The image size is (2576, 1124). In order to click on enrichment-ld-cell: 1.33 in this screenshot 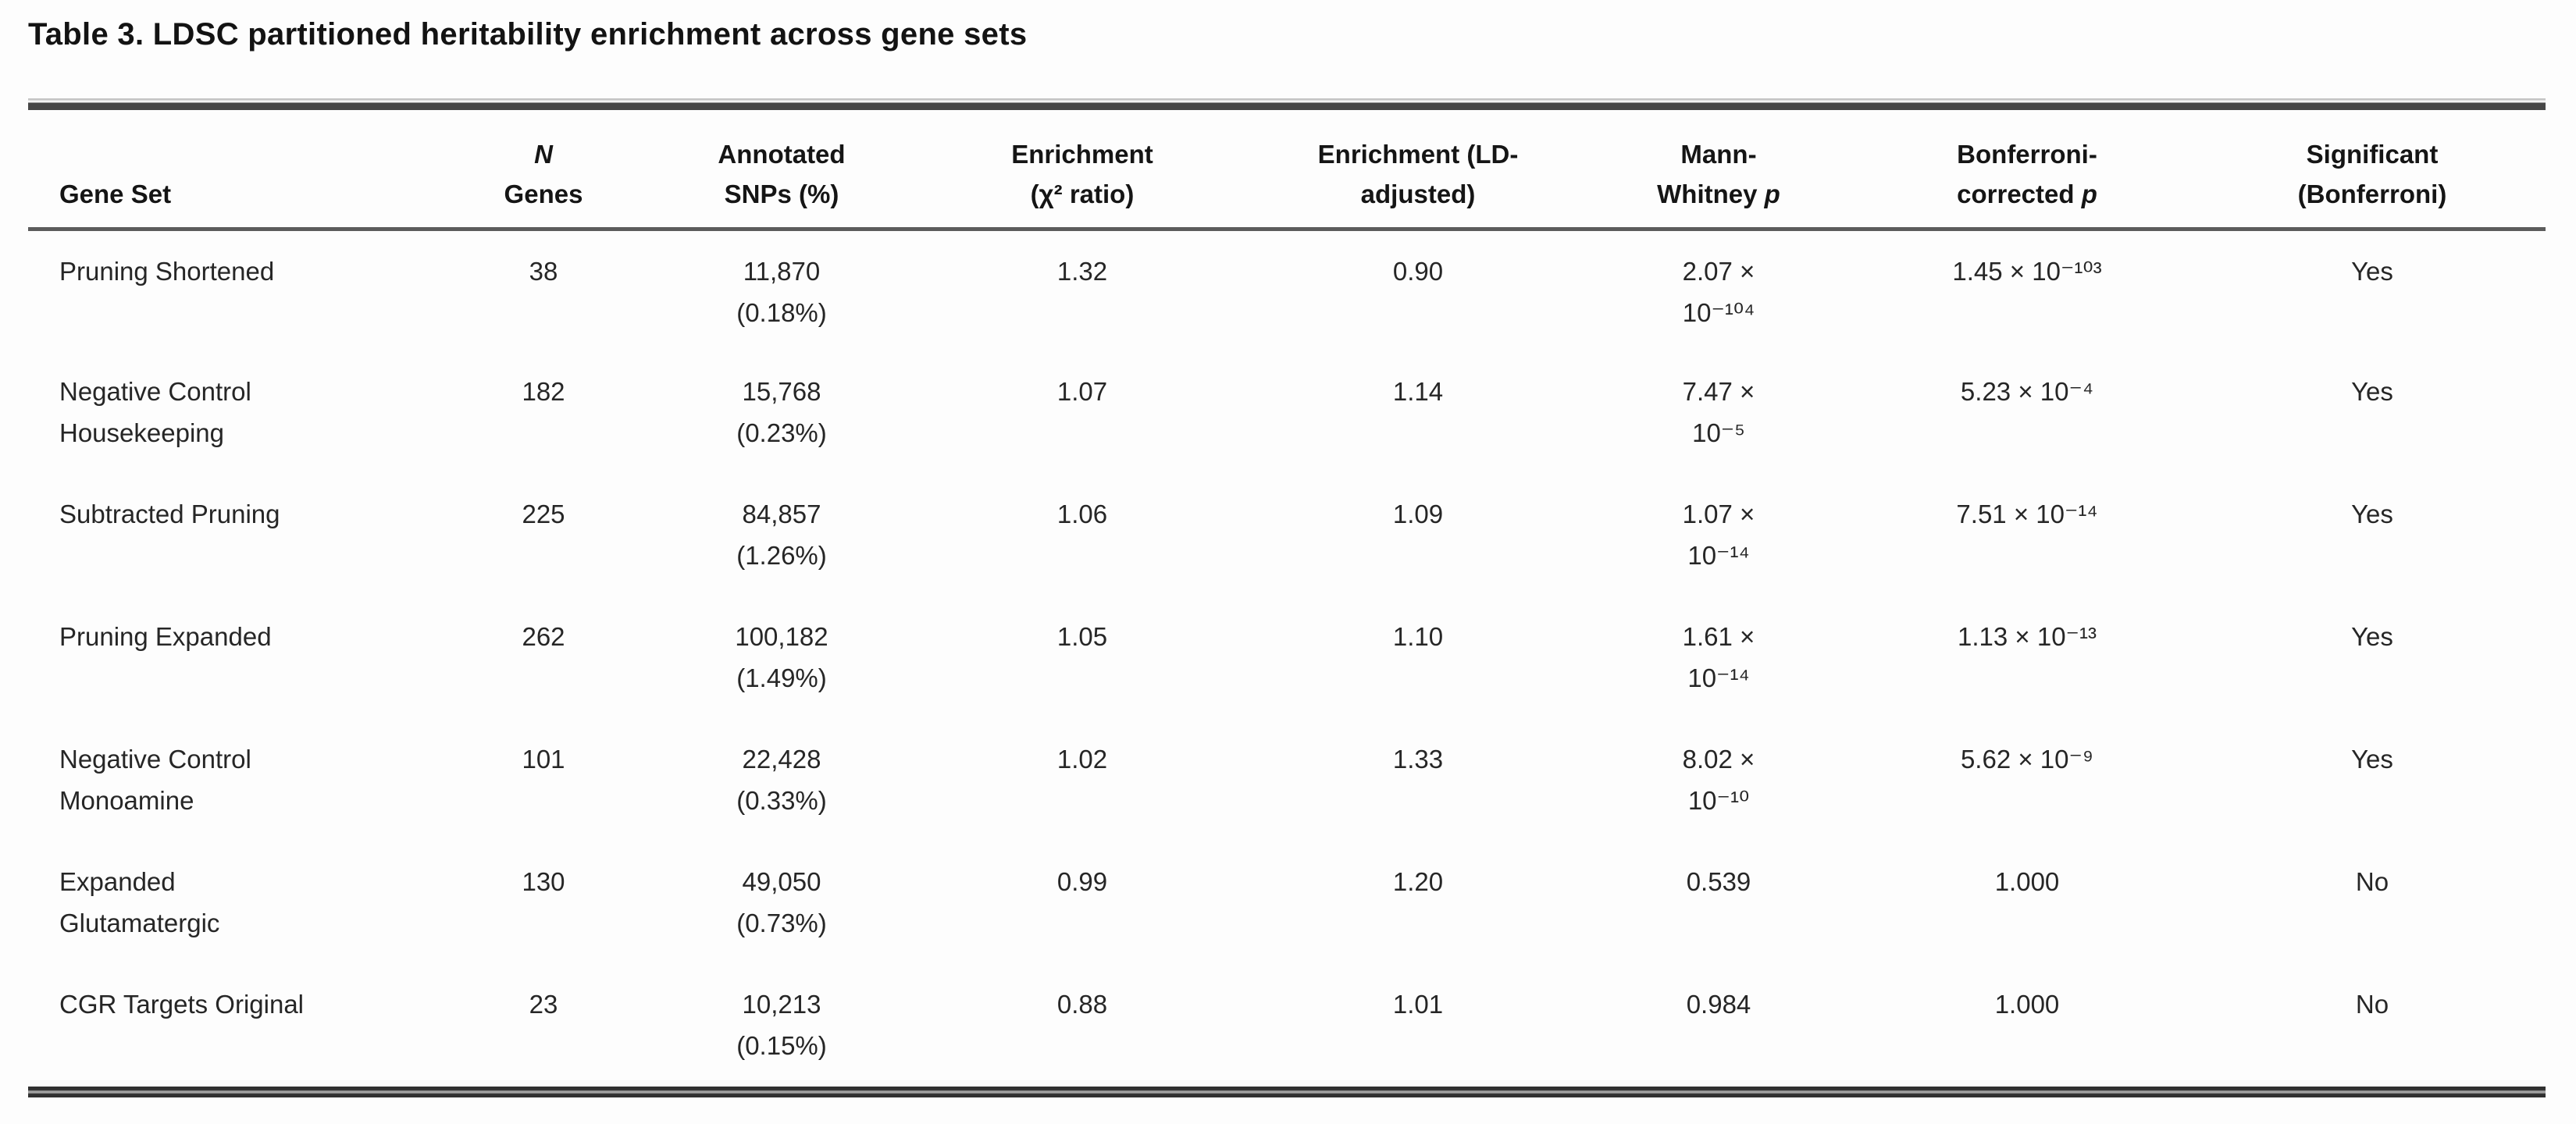, I will do `click(1418, 759)`.